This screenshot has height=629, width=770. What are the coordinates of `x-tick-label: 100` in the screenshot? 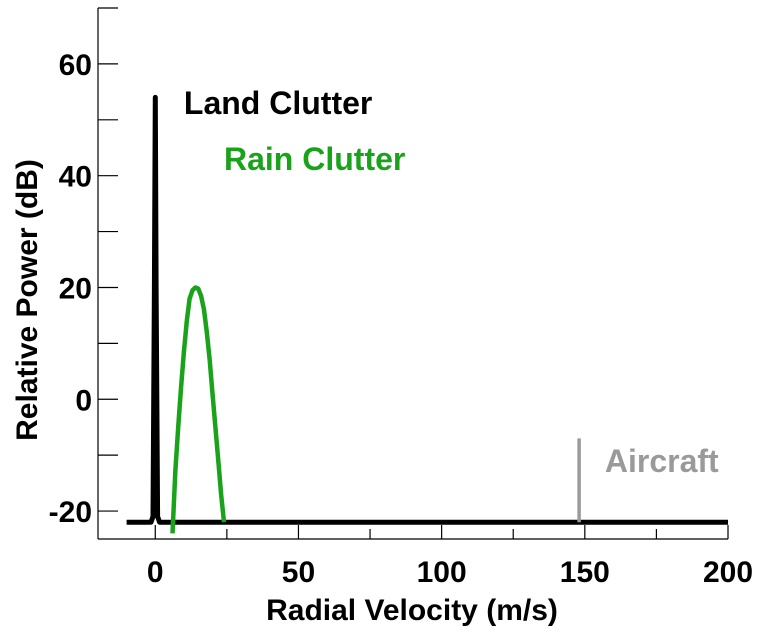 It's located at (442, 572).